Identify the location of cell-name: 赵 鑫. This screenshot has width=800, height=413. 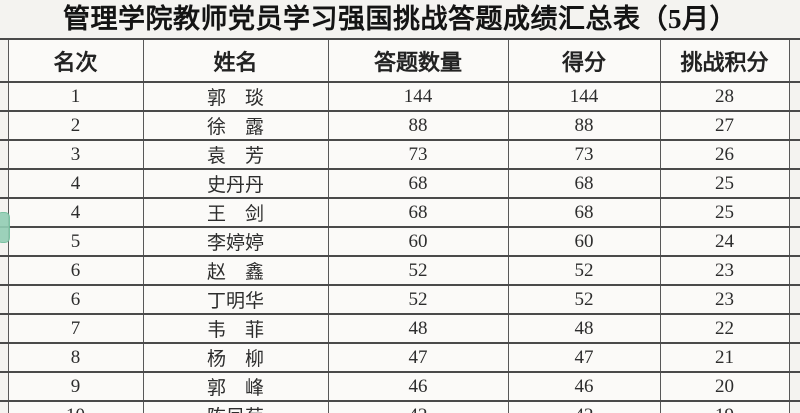
(235, 270).